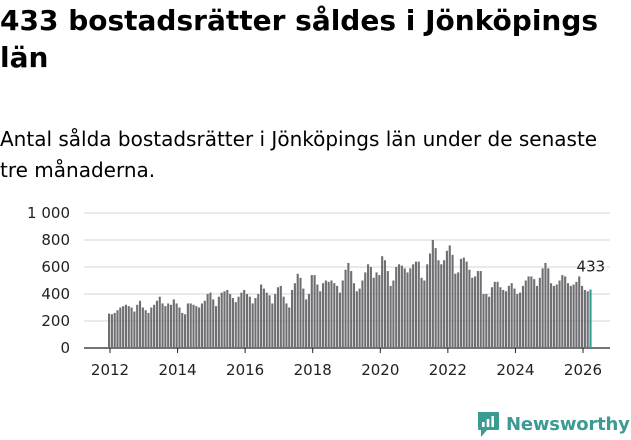 This screenshot has width=631, height=440. Describe the element at coordinates (110, 370) in the screenshot. I see `x-tick-label: 2012` at that location.